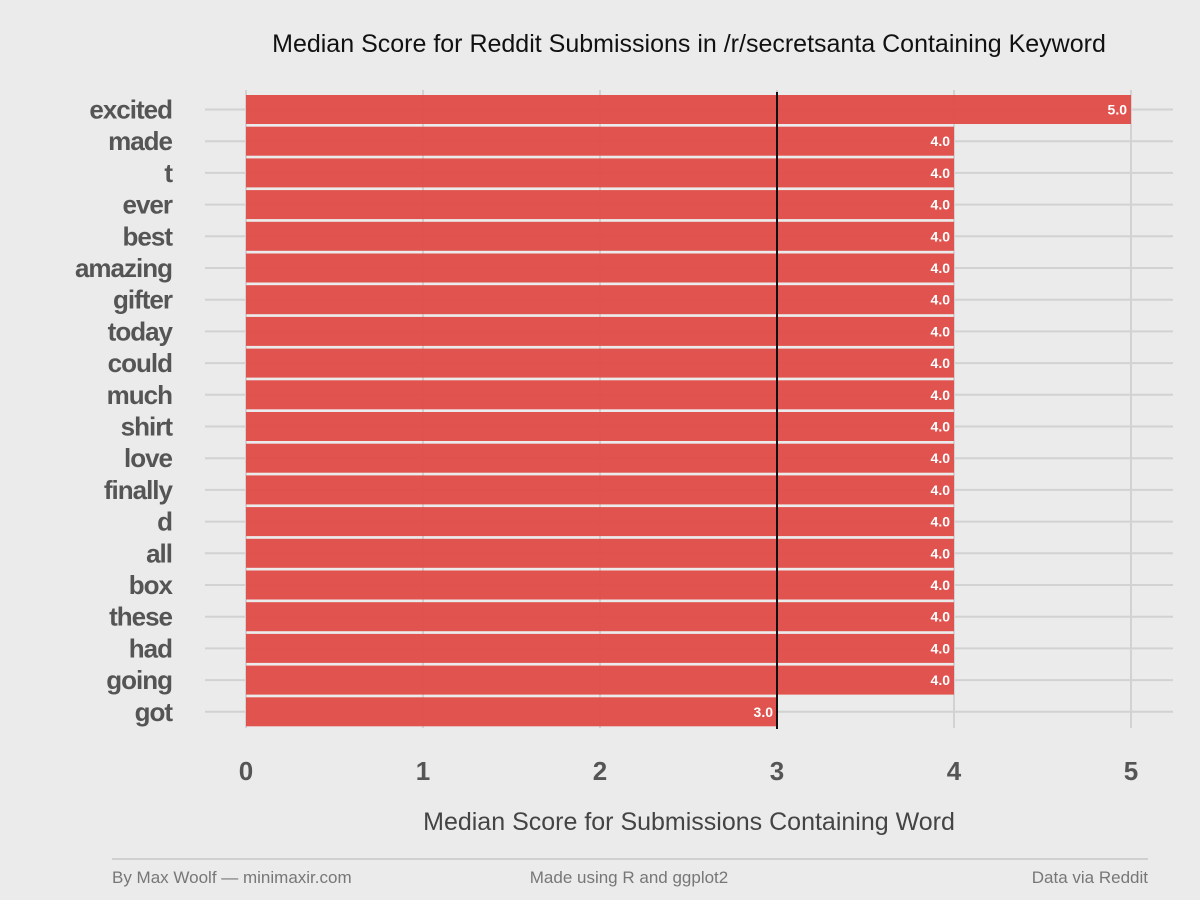 The height and width of the screenshot is (900, 1200). What do you see at coordinates (139, 395) in the screenshot?
I see `category-label: much` at bounding box center [139, 395].